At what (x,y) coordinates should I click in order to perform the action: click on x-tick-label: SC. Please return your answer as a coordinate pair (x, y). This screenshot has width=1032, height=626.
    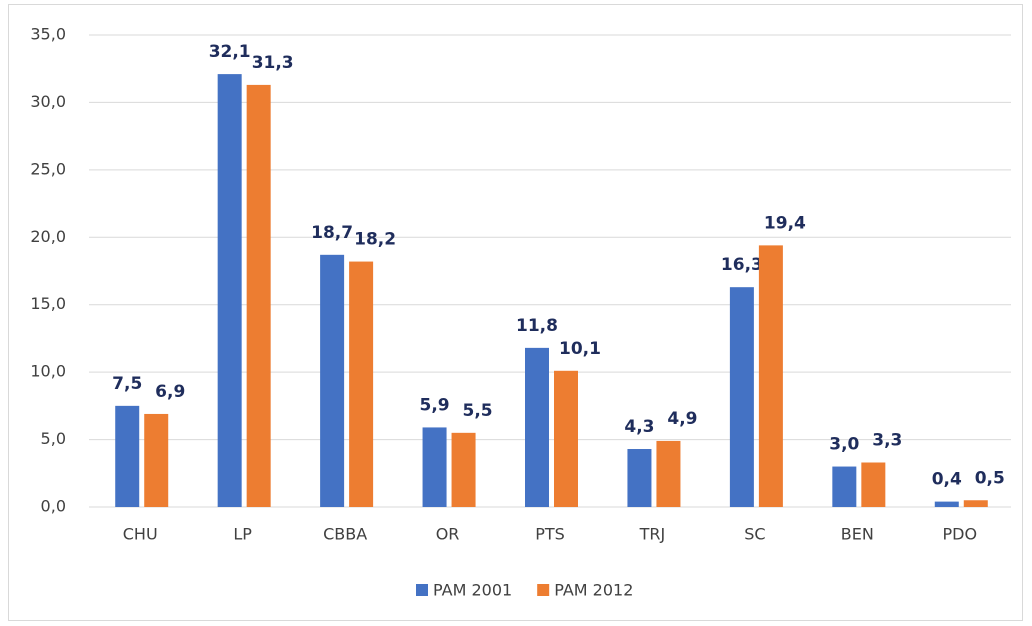
    Looking at the image, I should click on (754, 534).